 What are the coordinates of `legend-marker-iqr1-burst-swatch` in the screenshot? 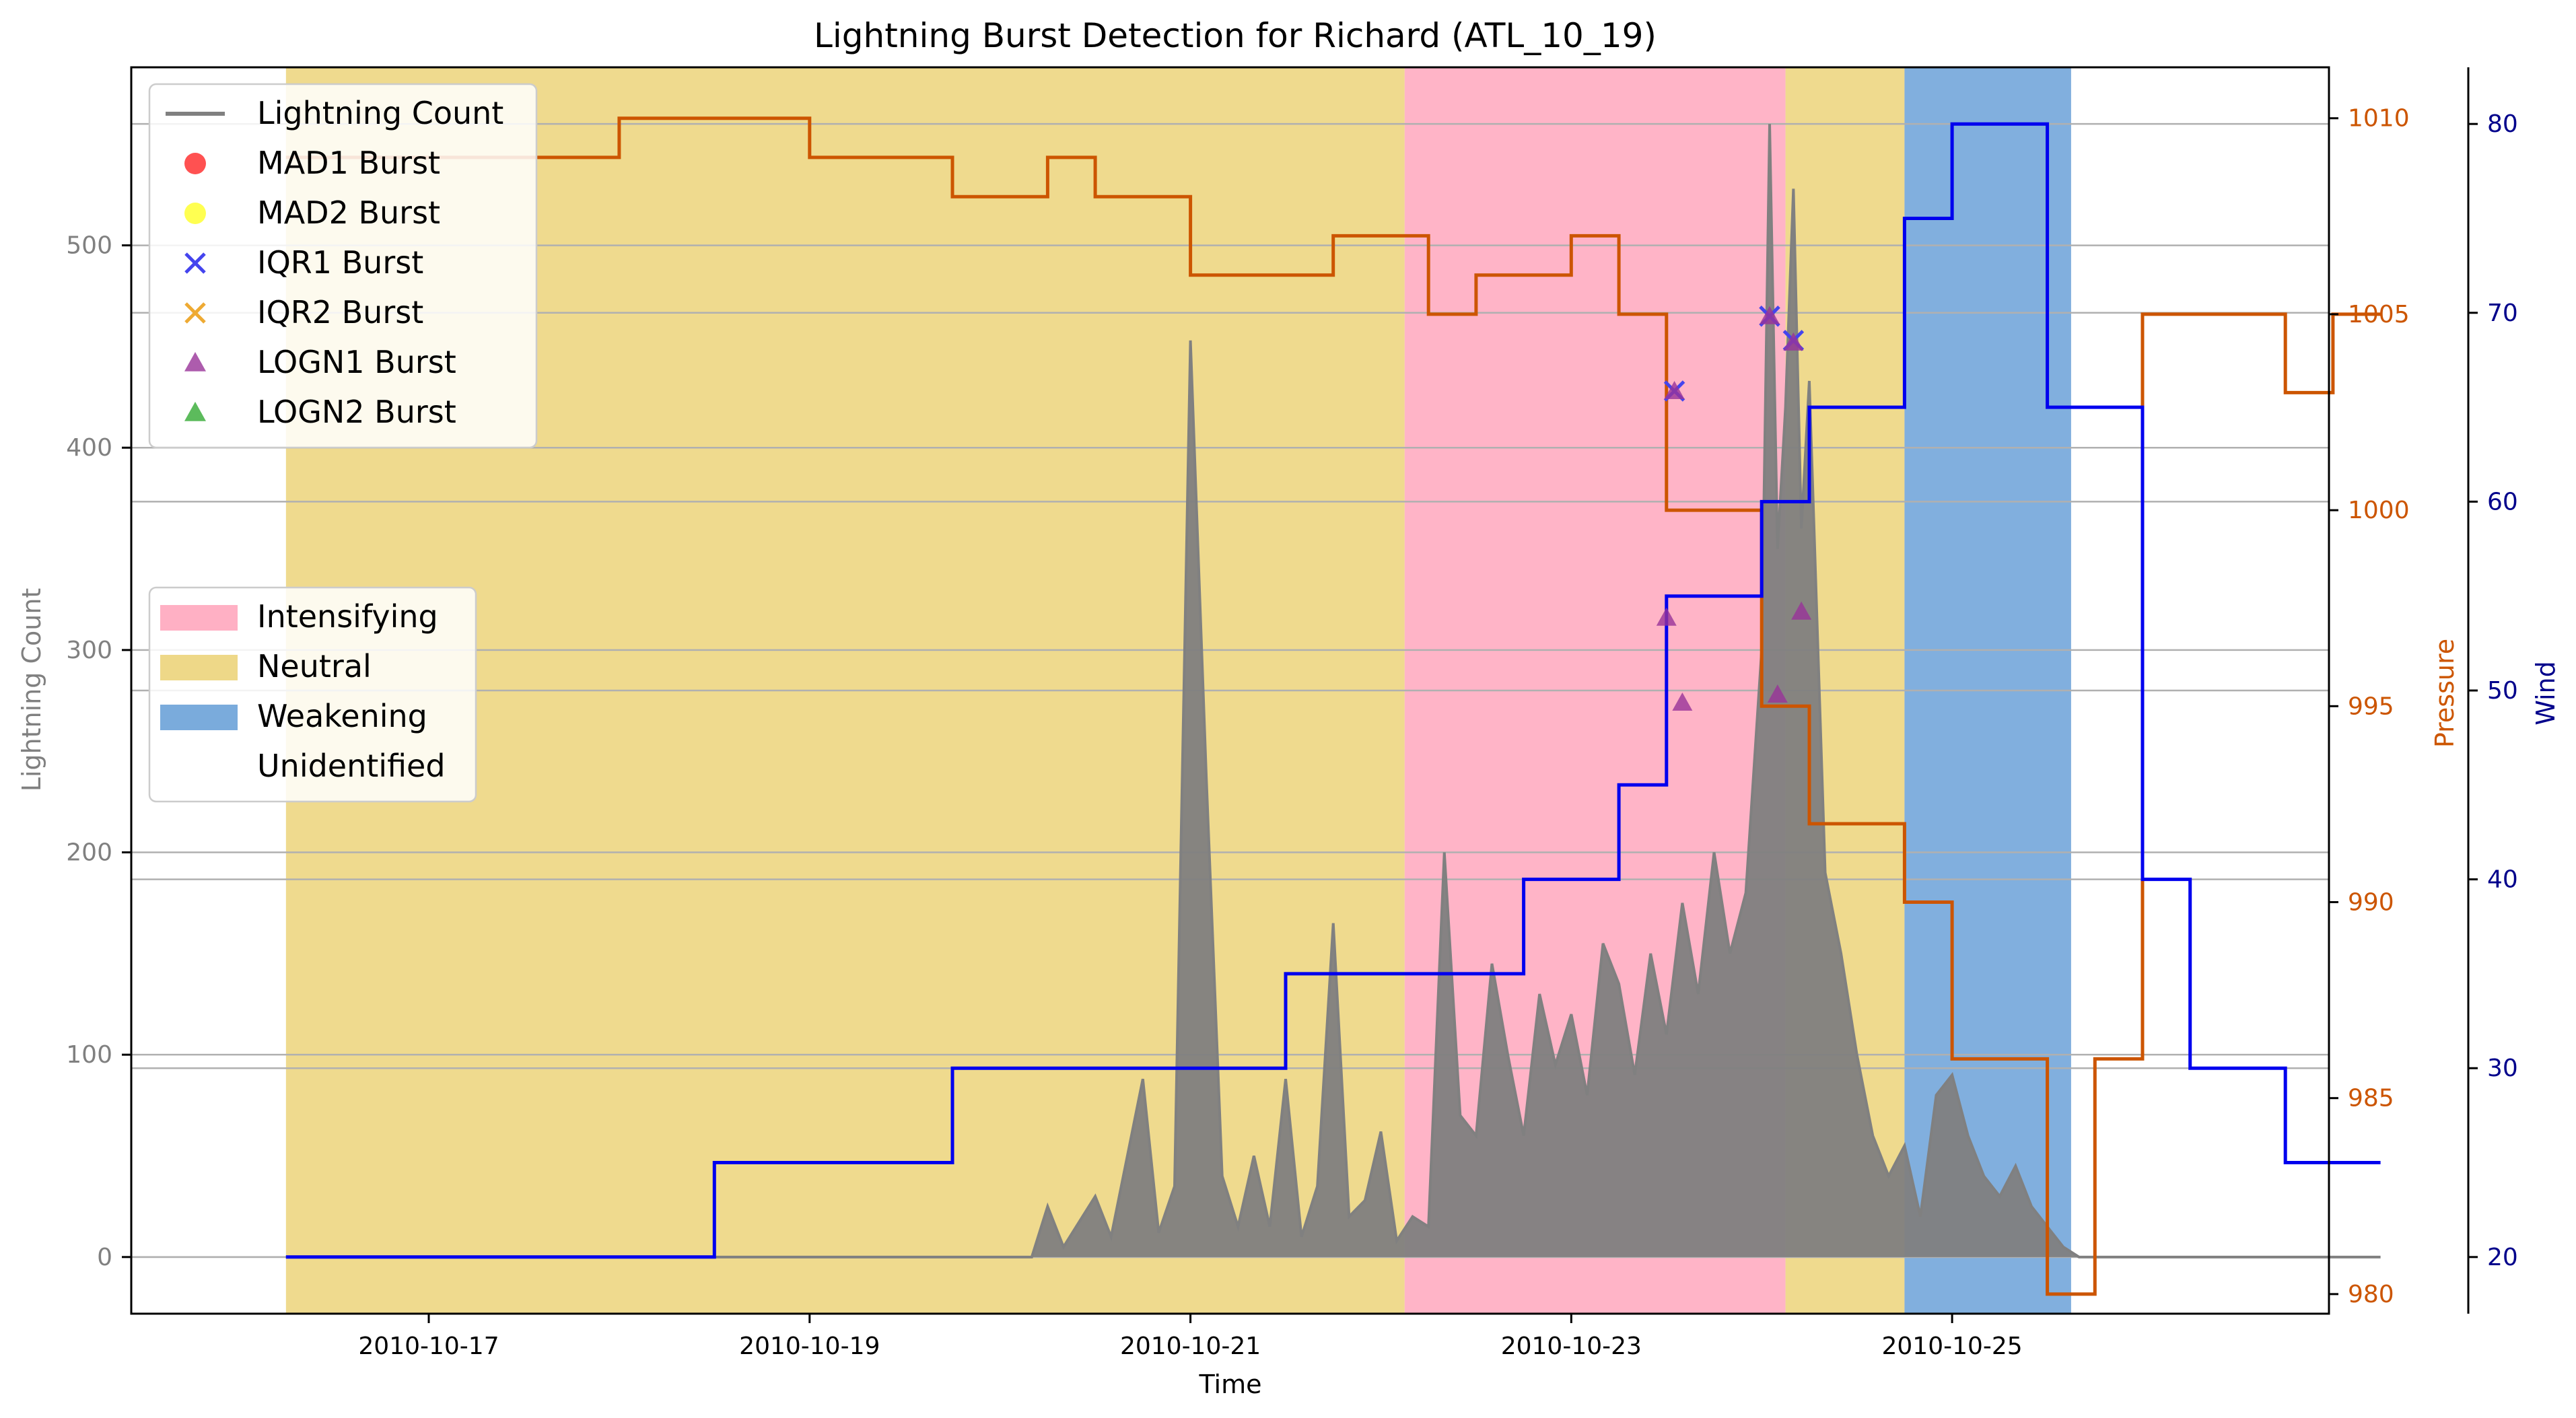 It's located at (195, 263).